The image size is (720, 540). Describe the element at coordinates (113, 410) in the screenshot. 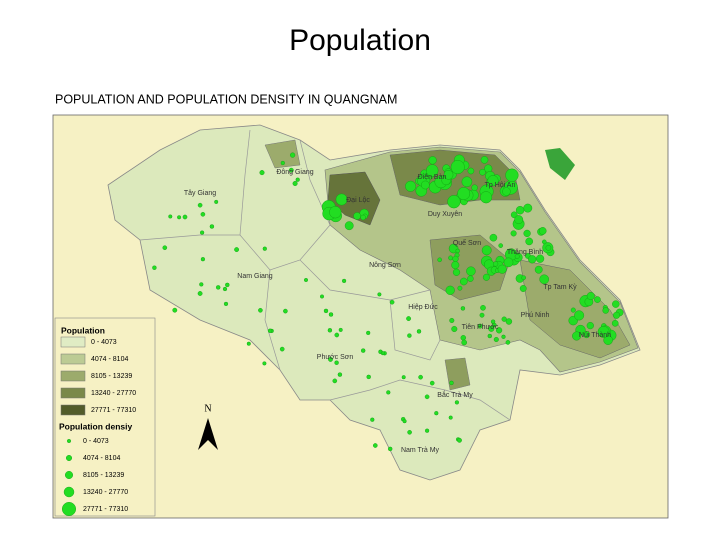

I see `legend-label: 27771 - 77310` at that location.